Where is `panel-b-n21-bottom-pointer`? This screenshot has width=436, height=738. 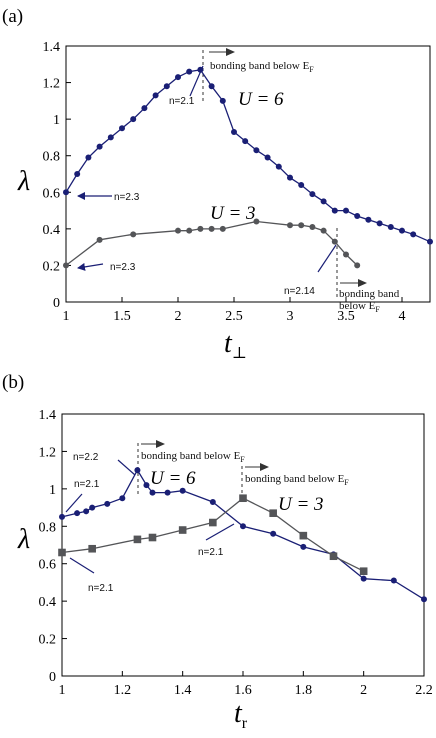
panel-b-n21-bottom-pointer is located at coordinates (82, 565).